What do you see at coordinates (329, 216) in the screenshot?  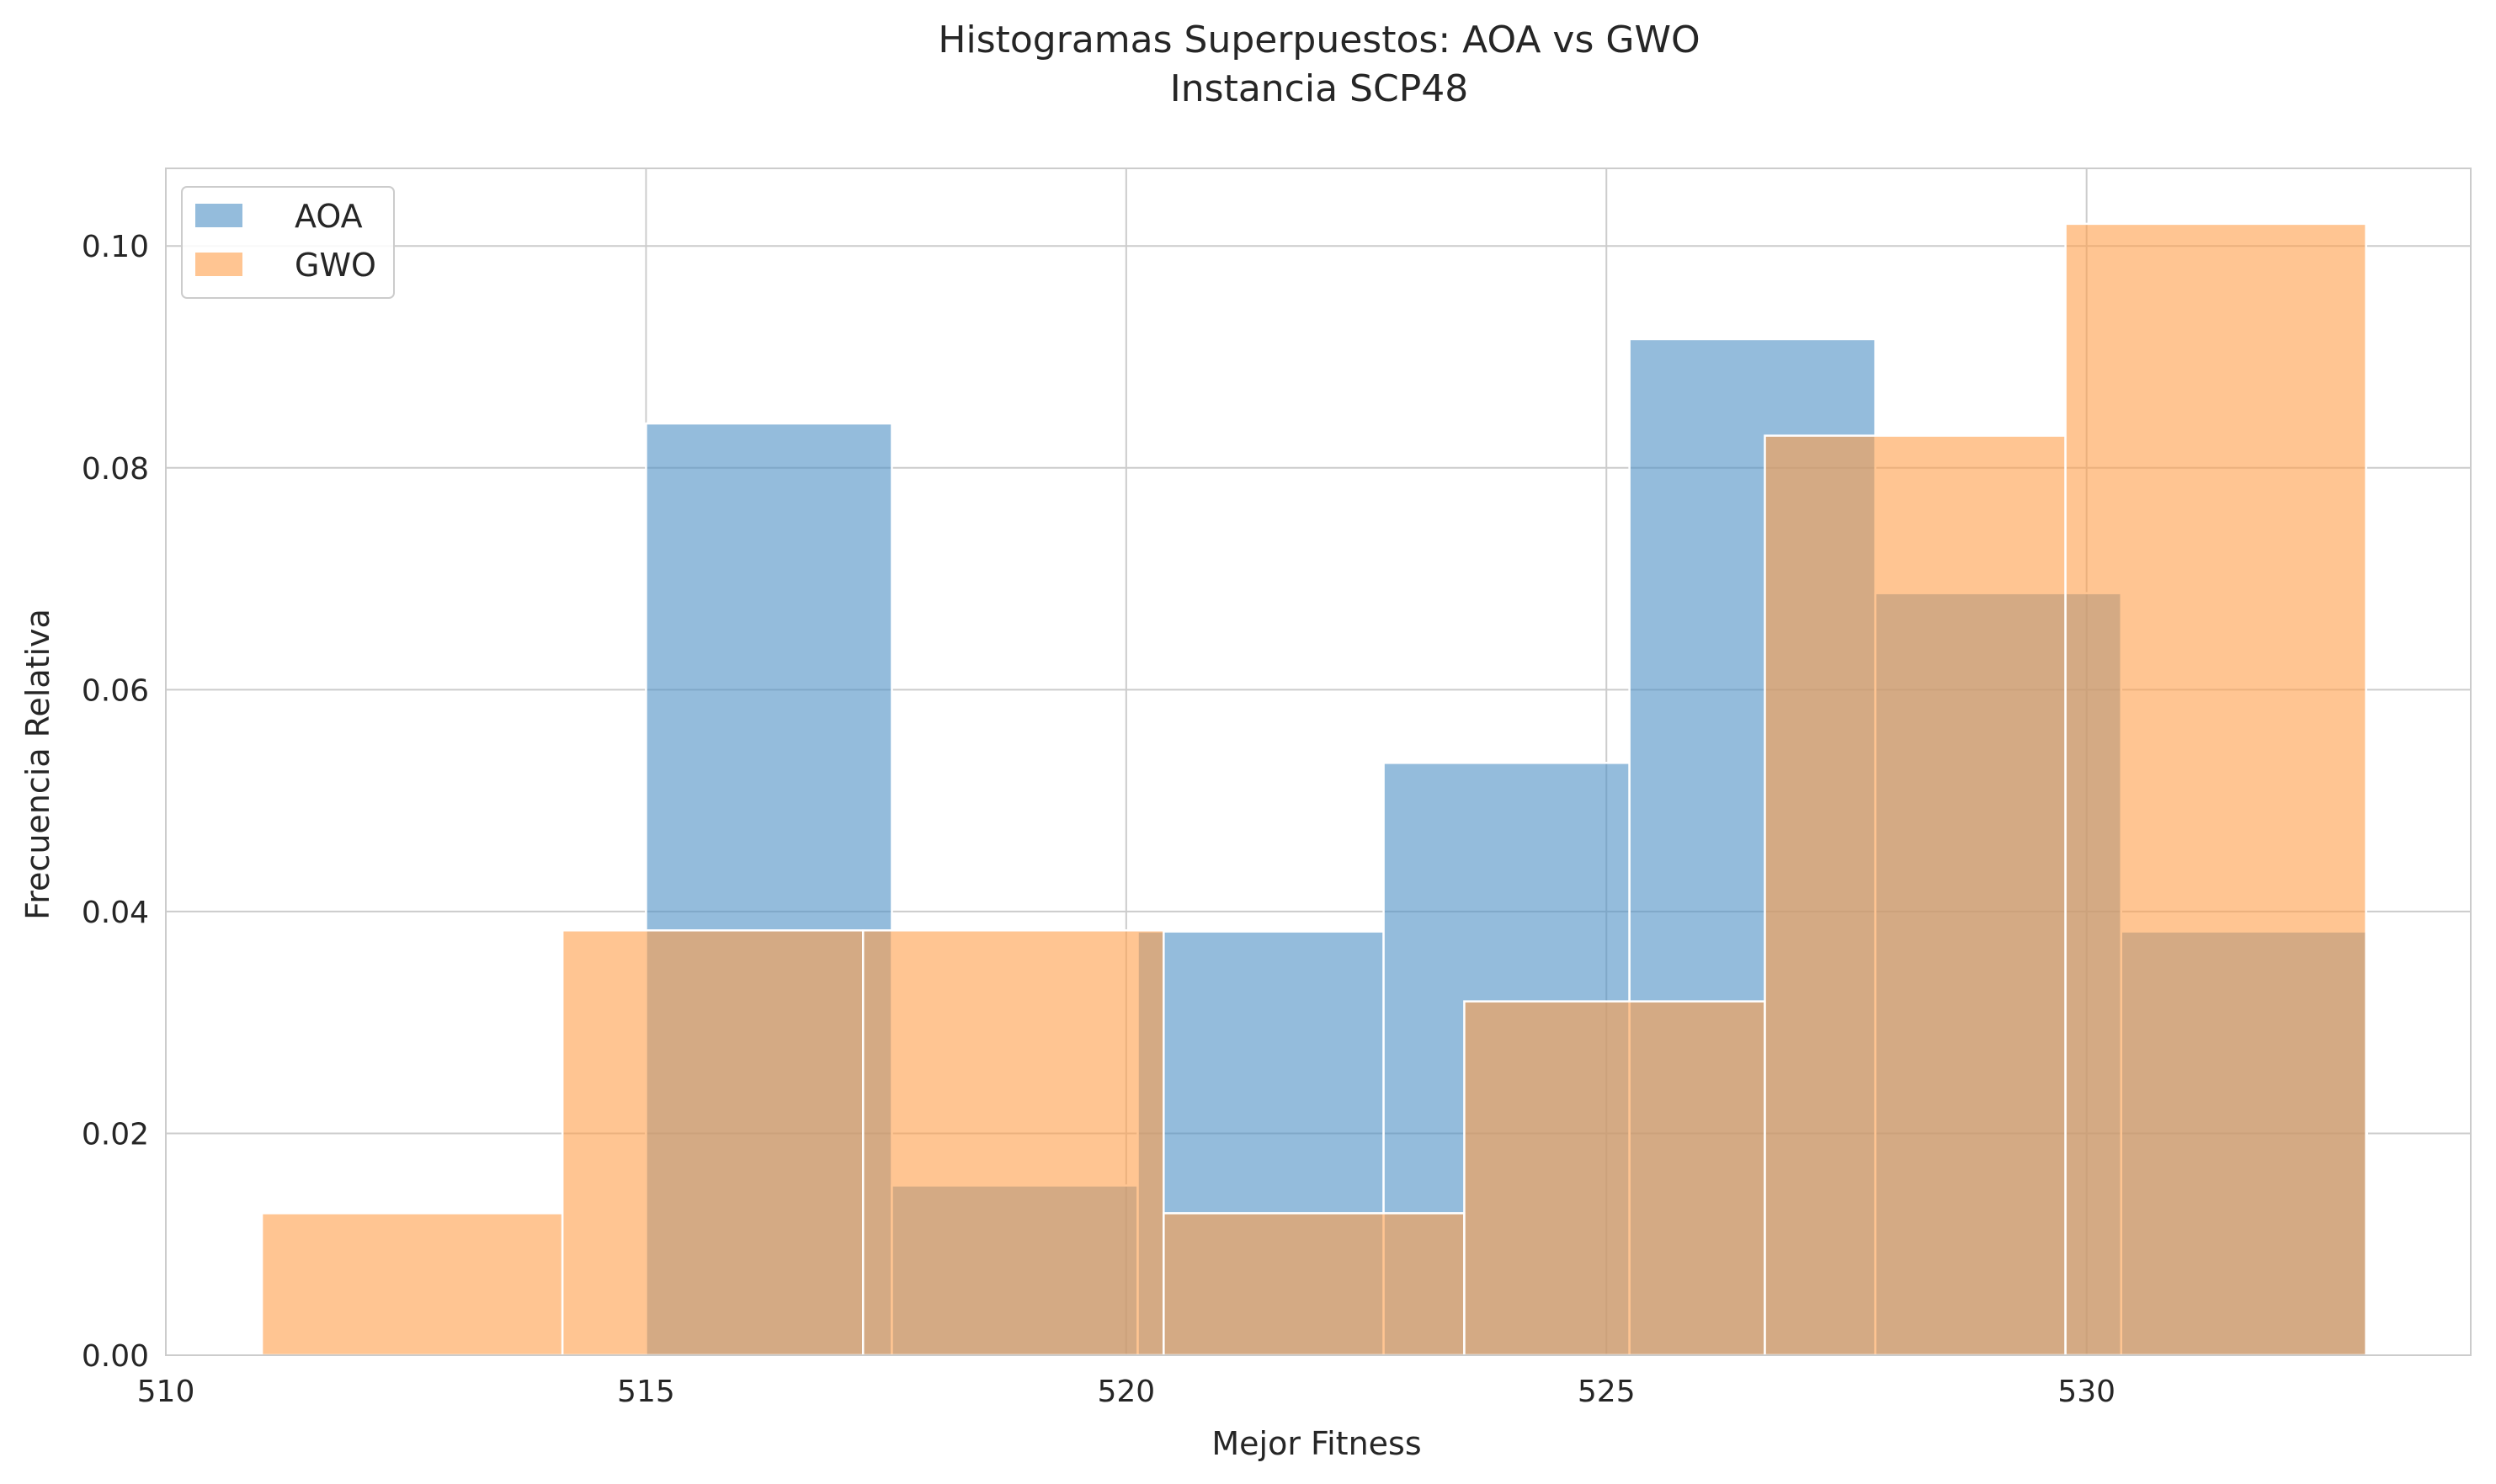 I see `legend-label-aoa: AOA` at bounding box center [329, 216].